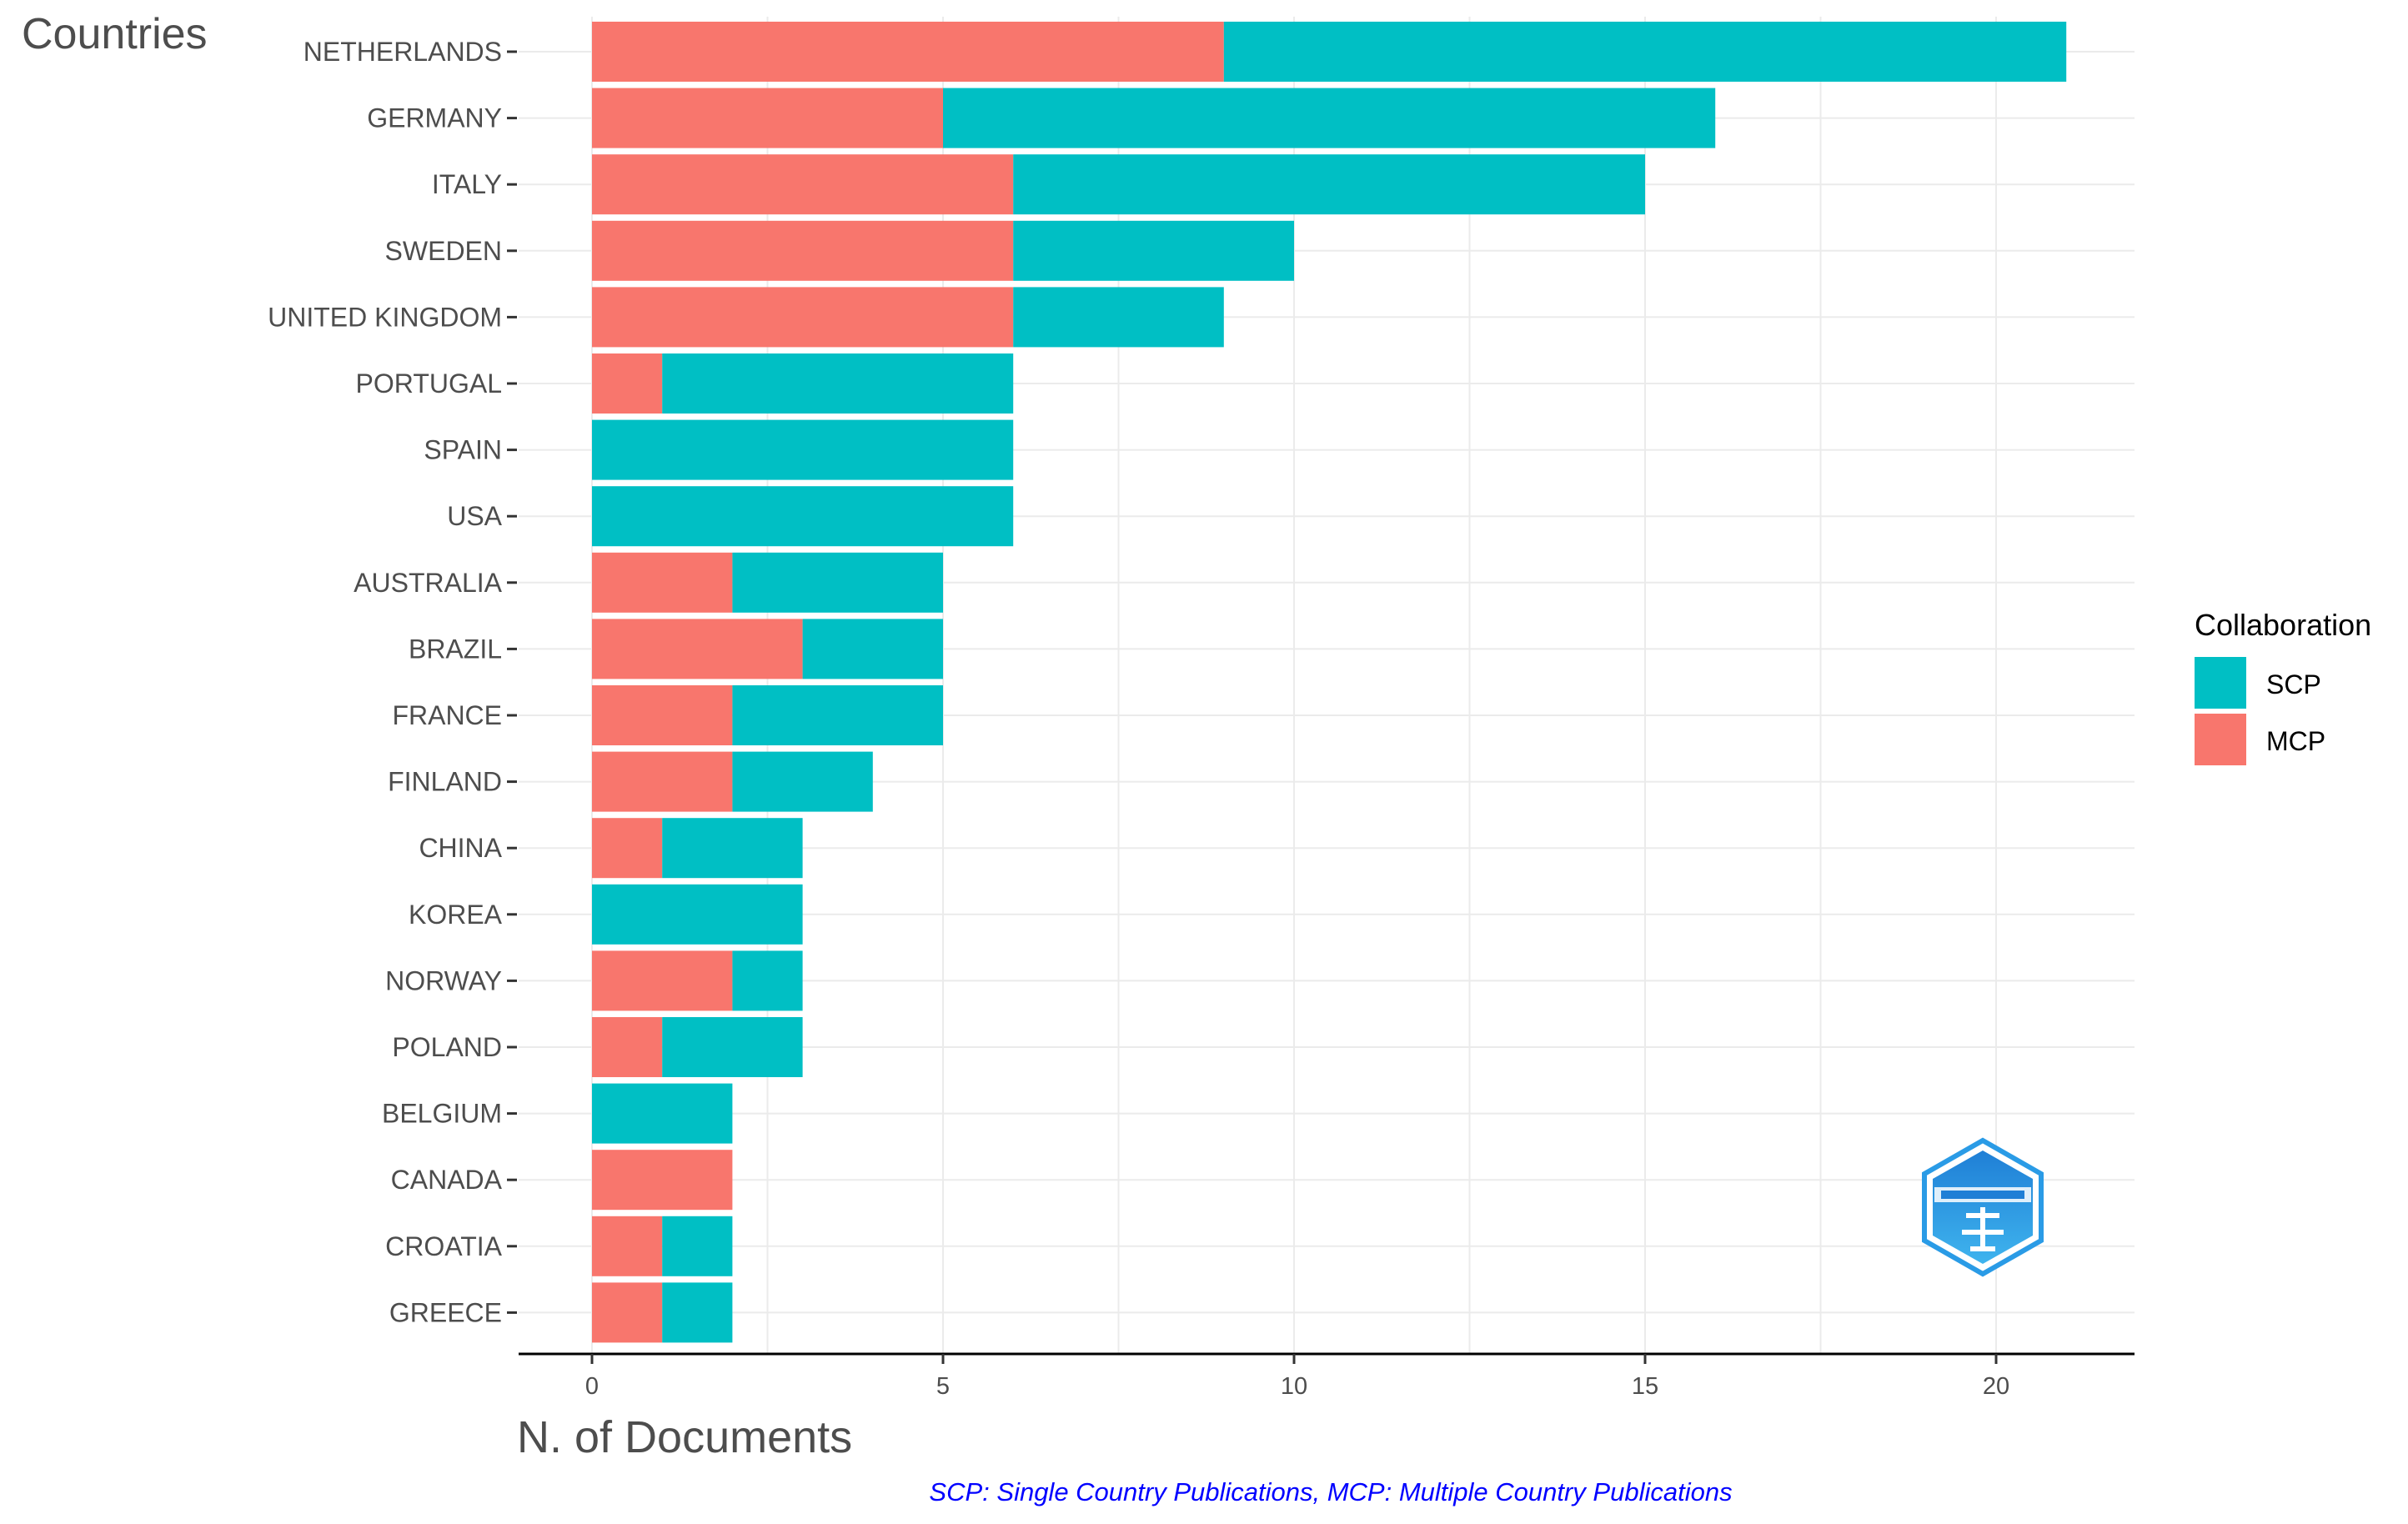 The width and height of the screenshot is (2408, 1524). What do you see at coordinates (837, 715) in the screenshot?
I see `bar-scp-france` at bounding box center [837, 715].